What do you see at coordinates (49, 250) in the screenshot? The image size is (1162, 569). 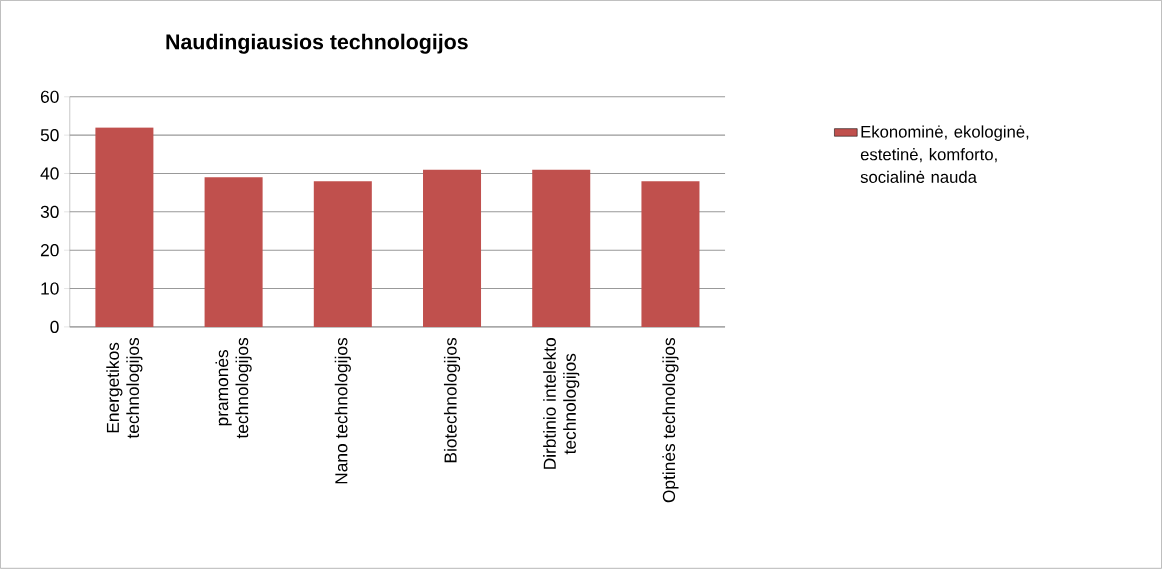 I see `y-tick-label: 20` at bounding box center [49, 250].